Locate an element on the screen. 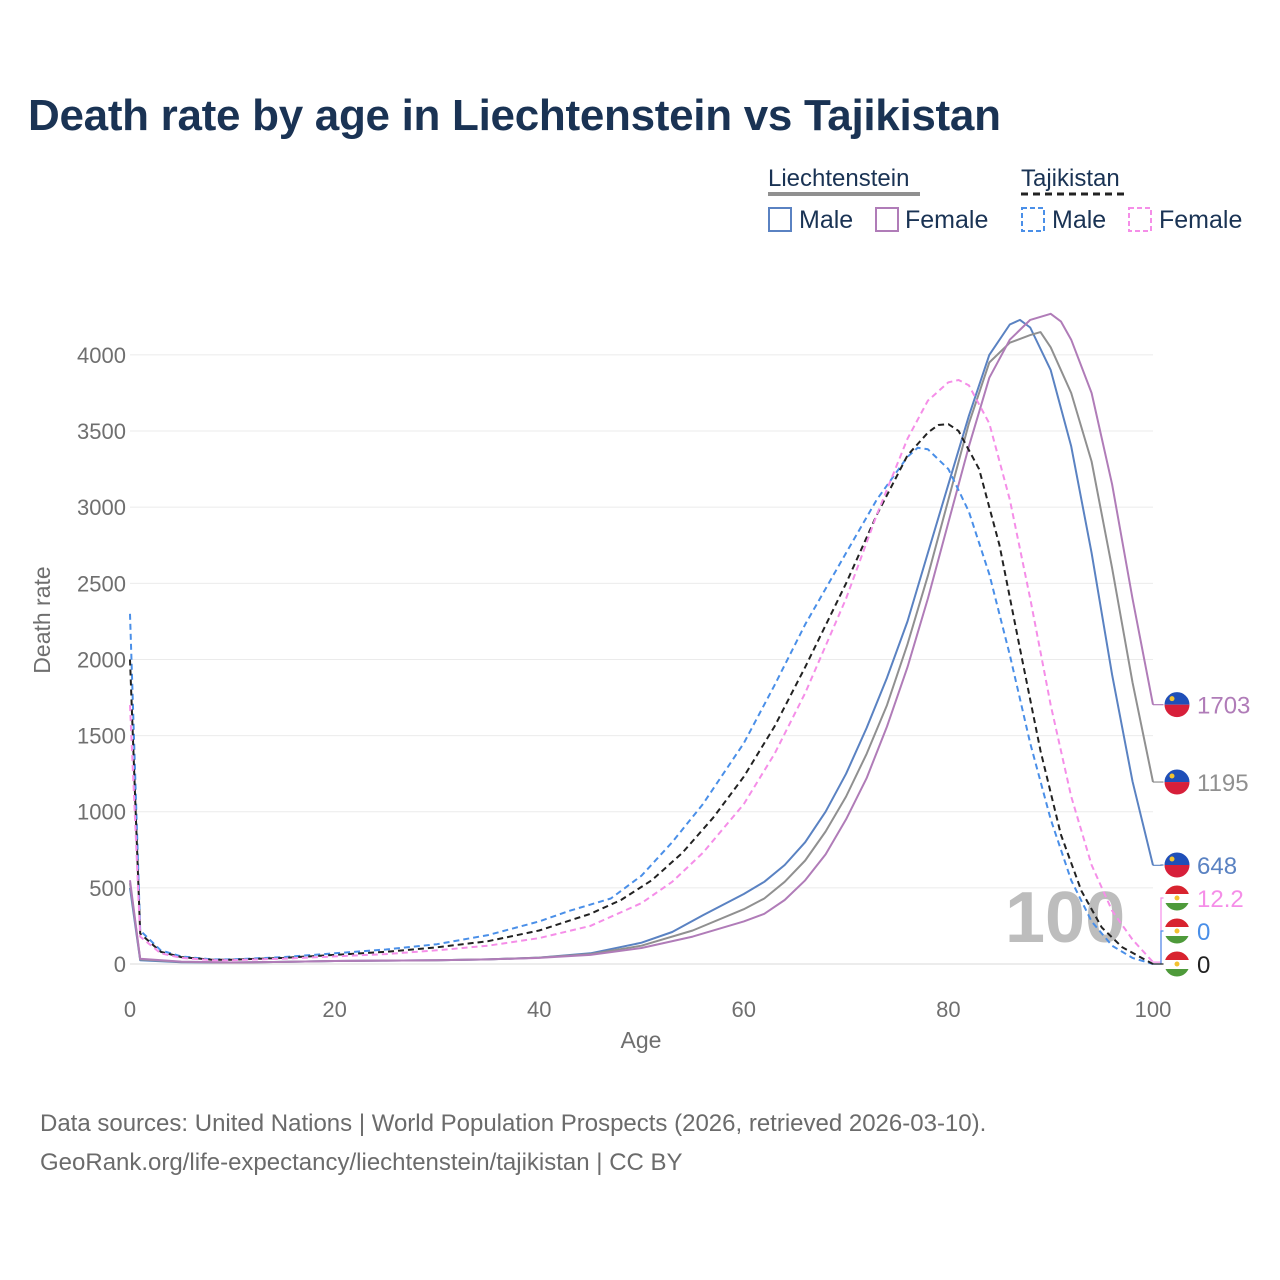 Image resolution: width=1280 pixels, height=1280 pixels. end-value-label: 1703 is located at coordinates (1223, 706).